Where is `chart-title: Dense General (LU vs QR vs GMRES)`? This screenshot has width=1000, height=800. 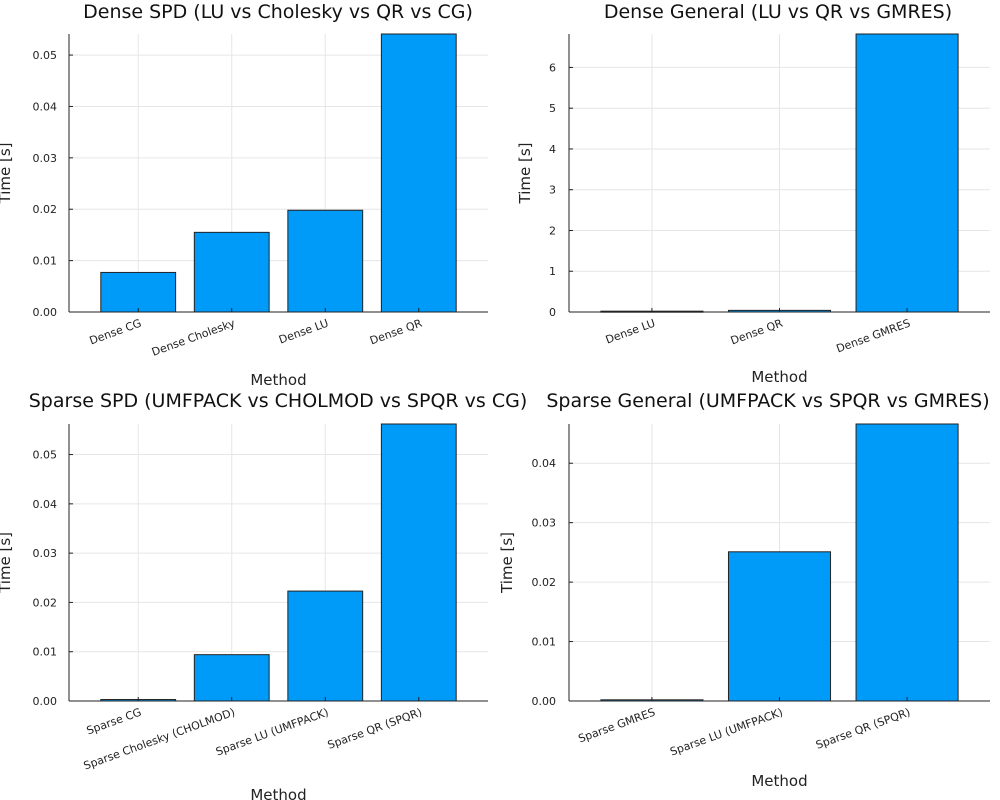 chart-title: Dense General (LU vs QR vs GMRES) is located at coordinates (778, 12).